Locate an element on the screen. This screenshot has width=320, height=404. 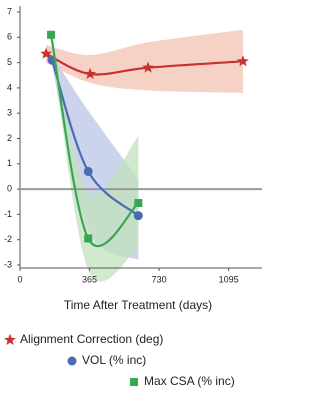
y-tick-label: -1 is located at coordinates (8, 214).